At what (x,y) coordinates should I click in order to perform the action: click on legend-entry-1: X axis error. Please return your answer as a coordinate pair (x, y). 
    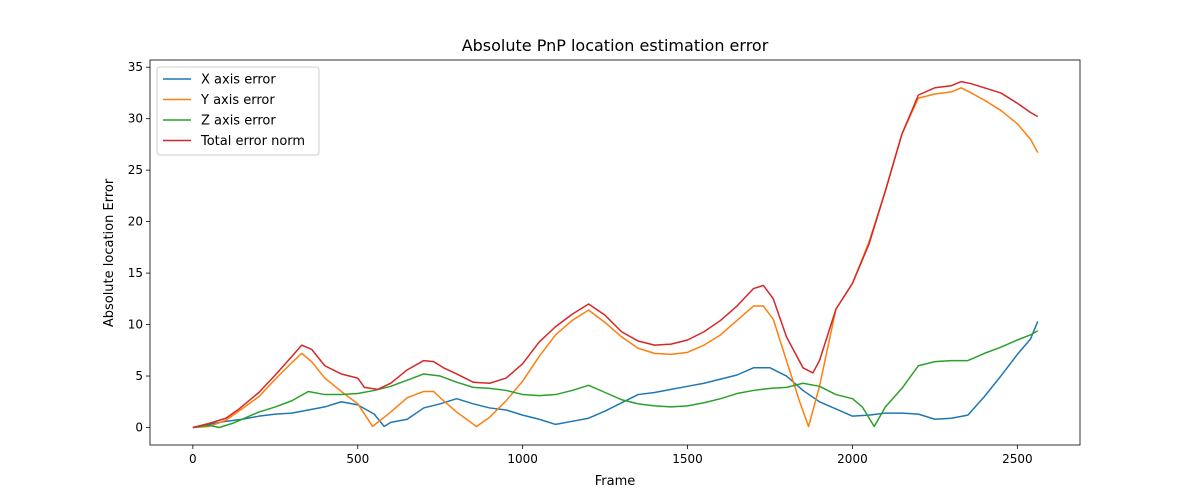
    Looking at the image, I should click on (238, 80).